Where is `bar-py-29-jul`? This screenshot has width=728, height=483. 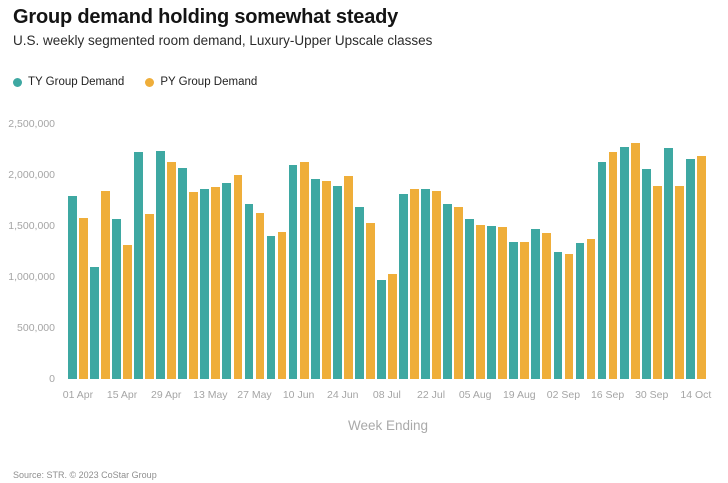
bar-py-29-jul is located at coordinates (458, 293).